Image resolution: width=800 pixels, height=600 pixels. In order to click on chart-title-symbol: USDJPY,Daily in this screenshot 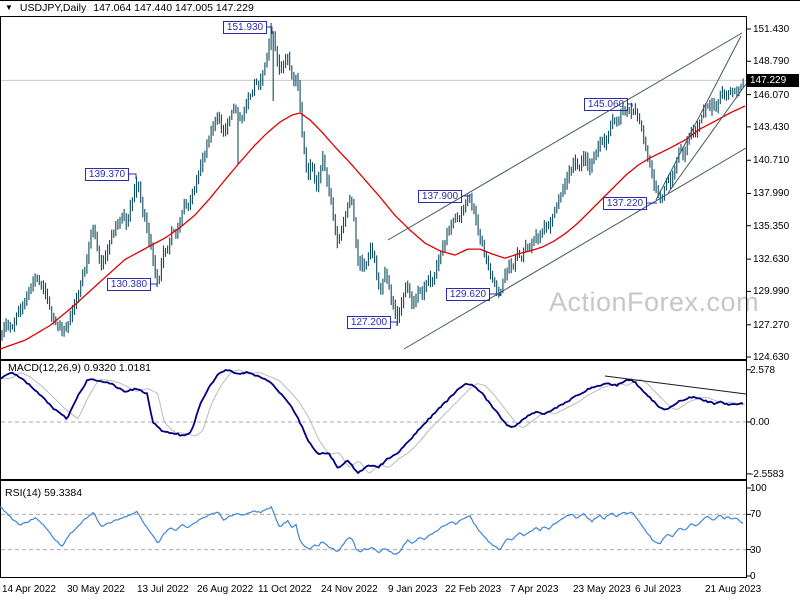, I will do `click(53, 8)`.